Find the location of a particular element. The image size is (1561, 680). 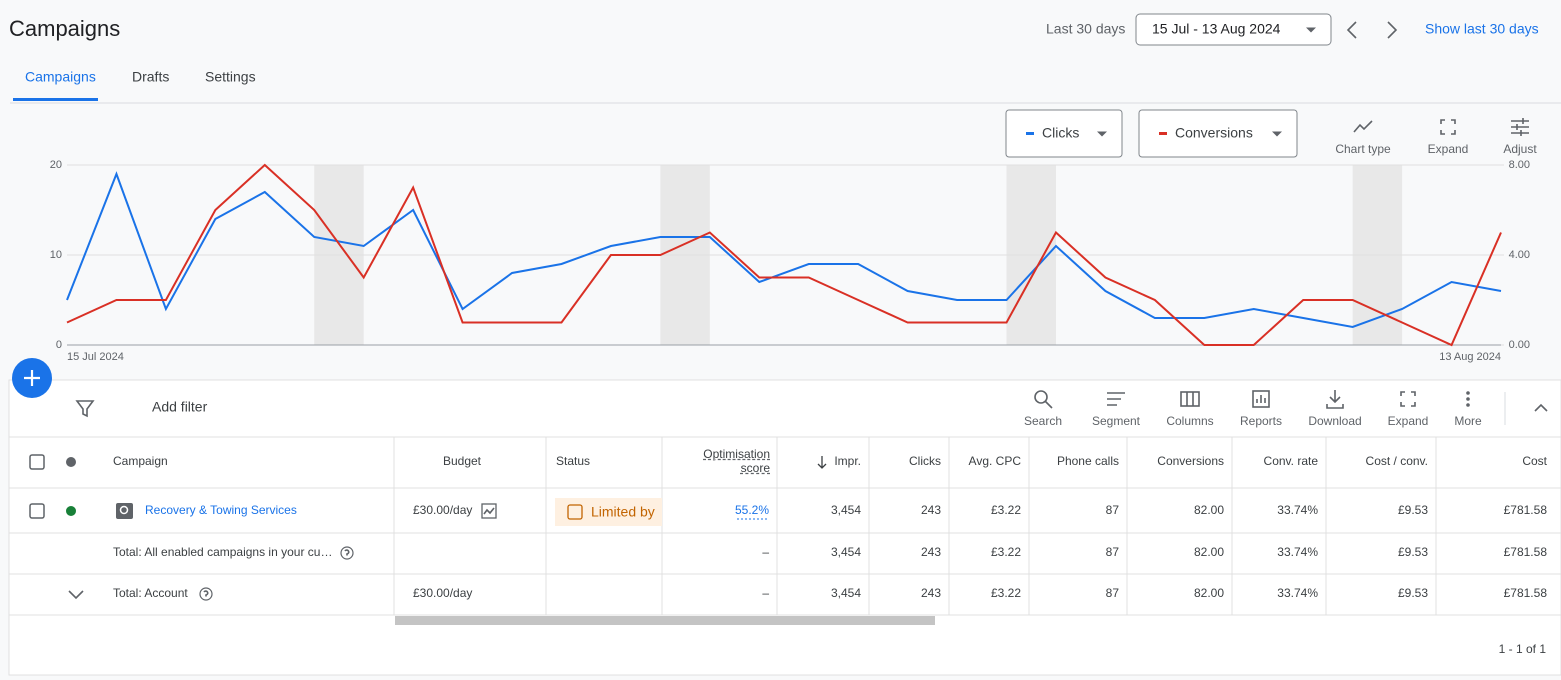

column-header: Optimisation score is located at coordinates (736, 461).